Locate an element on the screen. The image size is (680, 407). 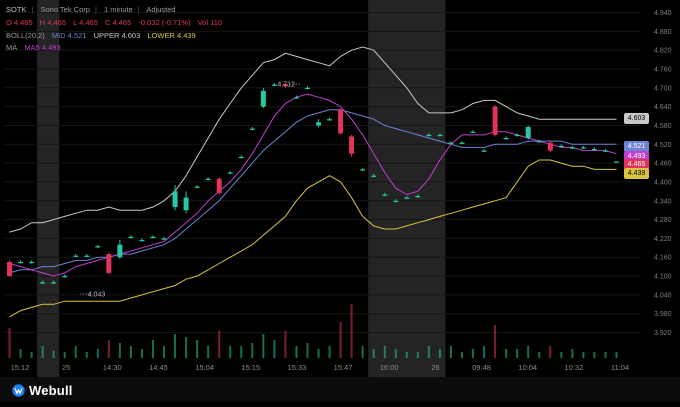
y-tick-label: 4.820 is located at coordinates (663, 51).